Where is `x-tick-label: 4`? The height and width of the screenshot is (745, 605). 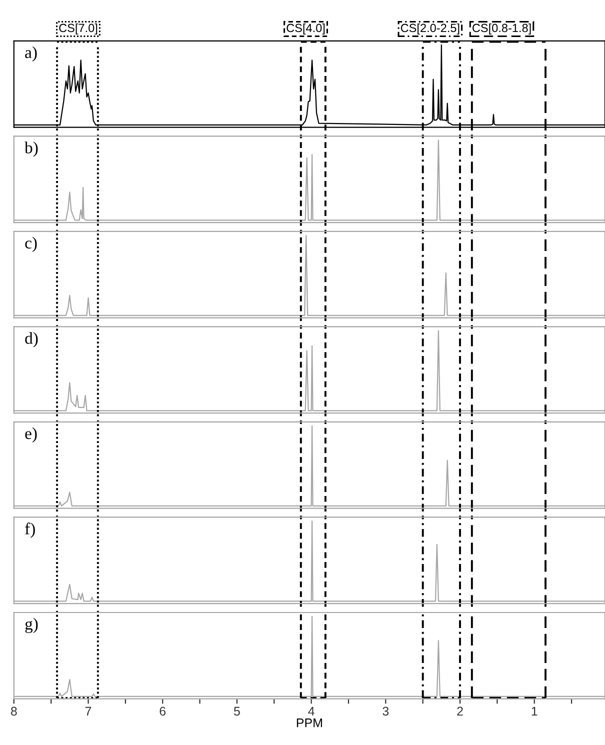
x-tick-label: 4 is located at coordinates (311, 711).